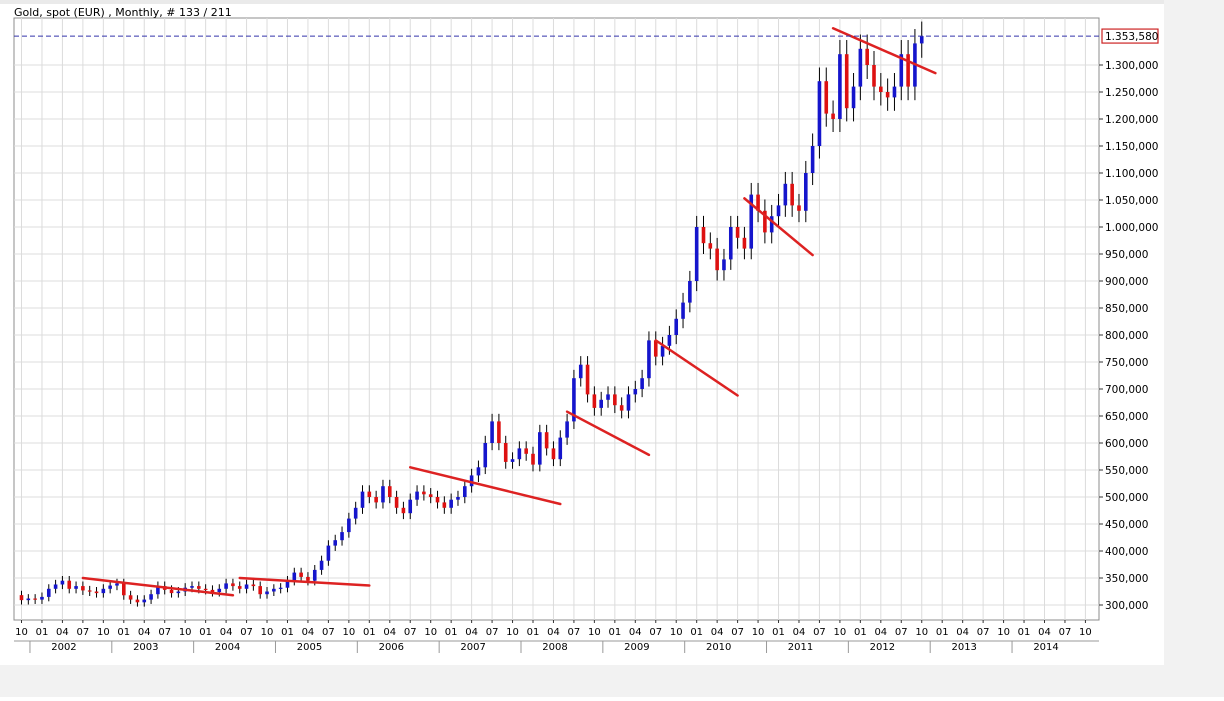  I want to click on x-year-label: 2004, so click(227, 647).